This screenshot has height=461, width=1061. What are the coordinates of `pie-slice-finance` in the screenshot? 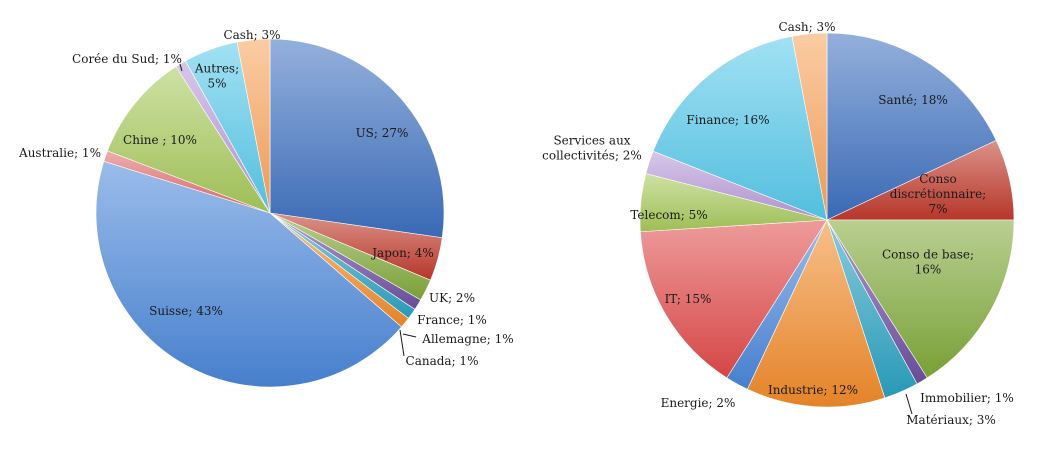 It's located at (740, 128).